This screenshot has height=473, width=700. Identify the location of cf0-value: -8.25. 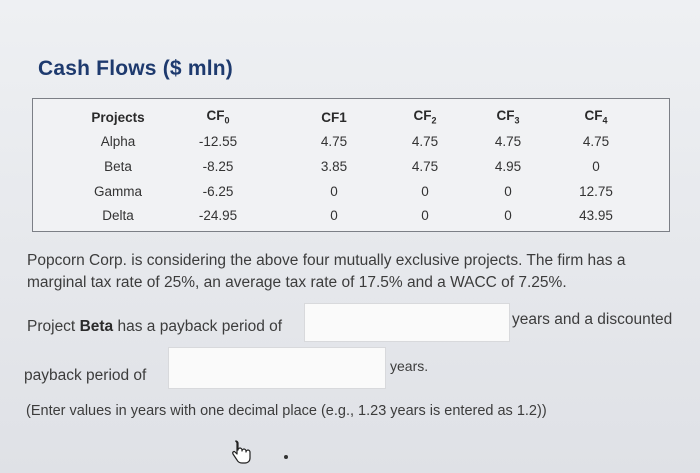
(218, 166).